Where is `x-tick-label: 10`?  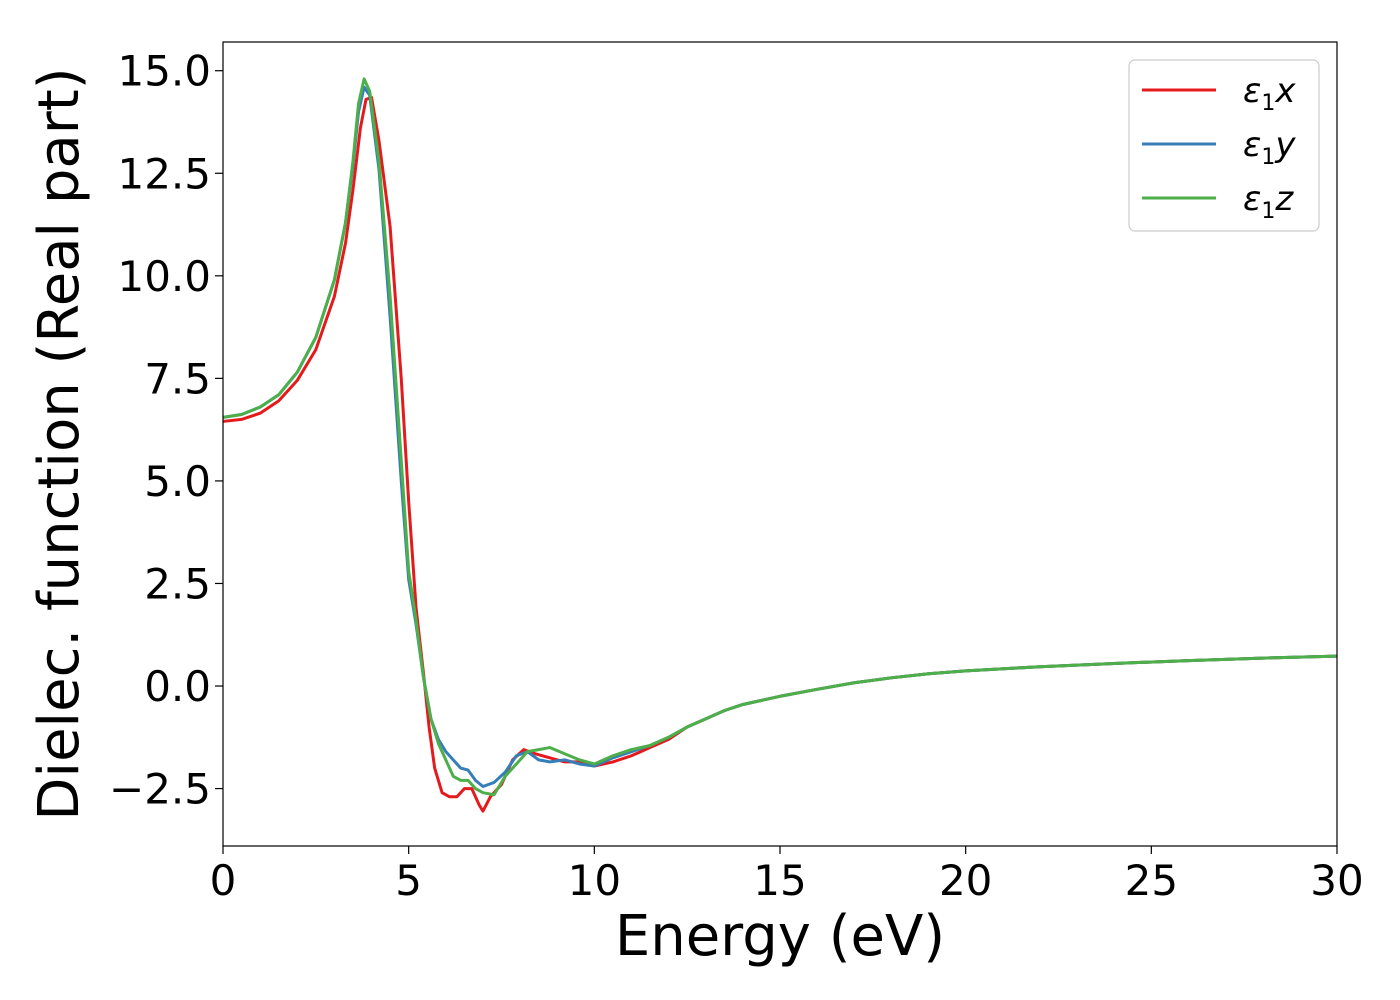 x-tick-label: 10 is located at coordinates (594, 880).